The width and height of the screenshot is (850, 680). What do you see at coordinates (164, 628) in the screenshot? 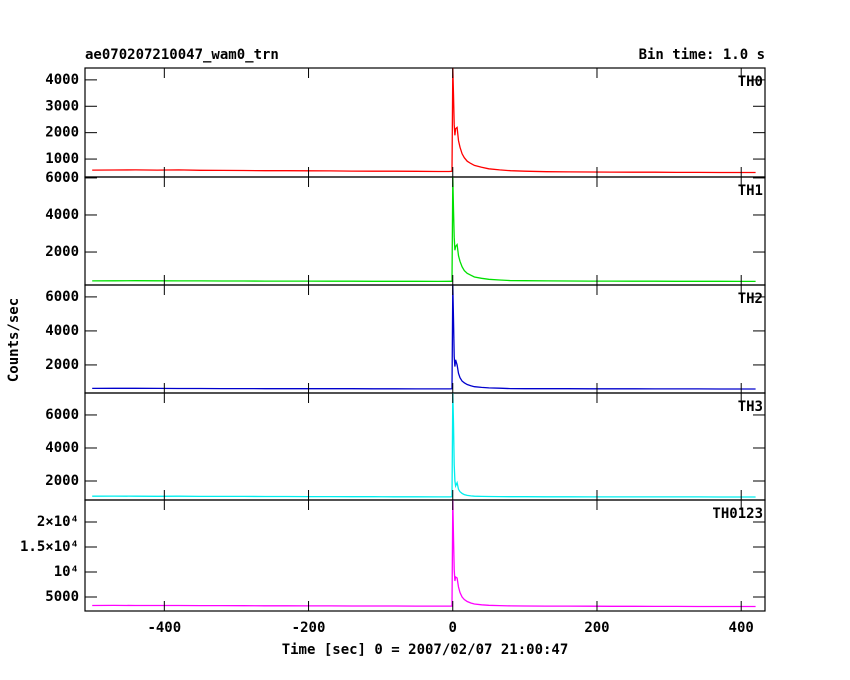
I see `x-tick-label: -400` at bounding box center [164, 628].